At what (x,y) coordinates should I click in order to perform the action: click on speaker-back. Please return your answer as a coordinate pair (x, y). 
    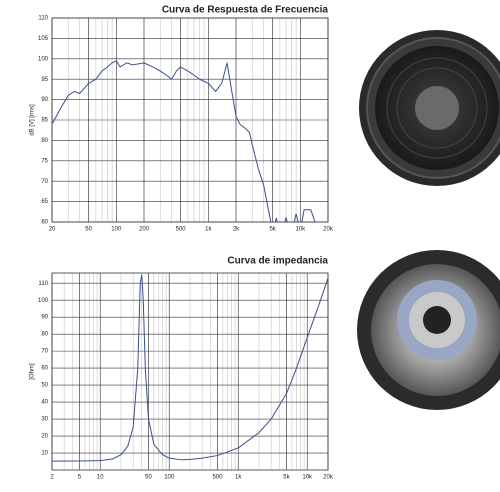
    Looking at the image, I should click on (428, 330).